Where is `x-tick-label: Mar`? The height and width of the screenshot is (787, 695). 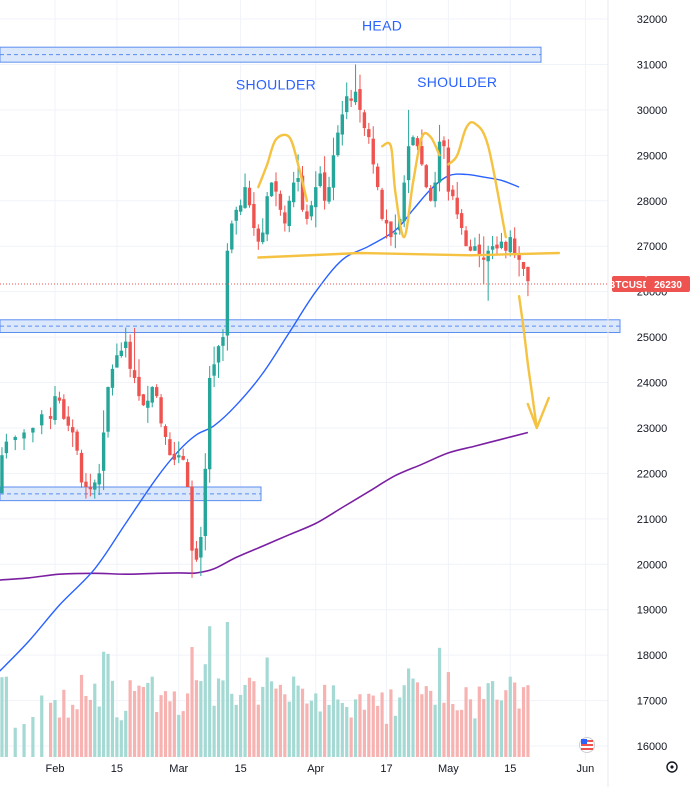
x-tick-label: Mar is located at coordinates (178, 769).